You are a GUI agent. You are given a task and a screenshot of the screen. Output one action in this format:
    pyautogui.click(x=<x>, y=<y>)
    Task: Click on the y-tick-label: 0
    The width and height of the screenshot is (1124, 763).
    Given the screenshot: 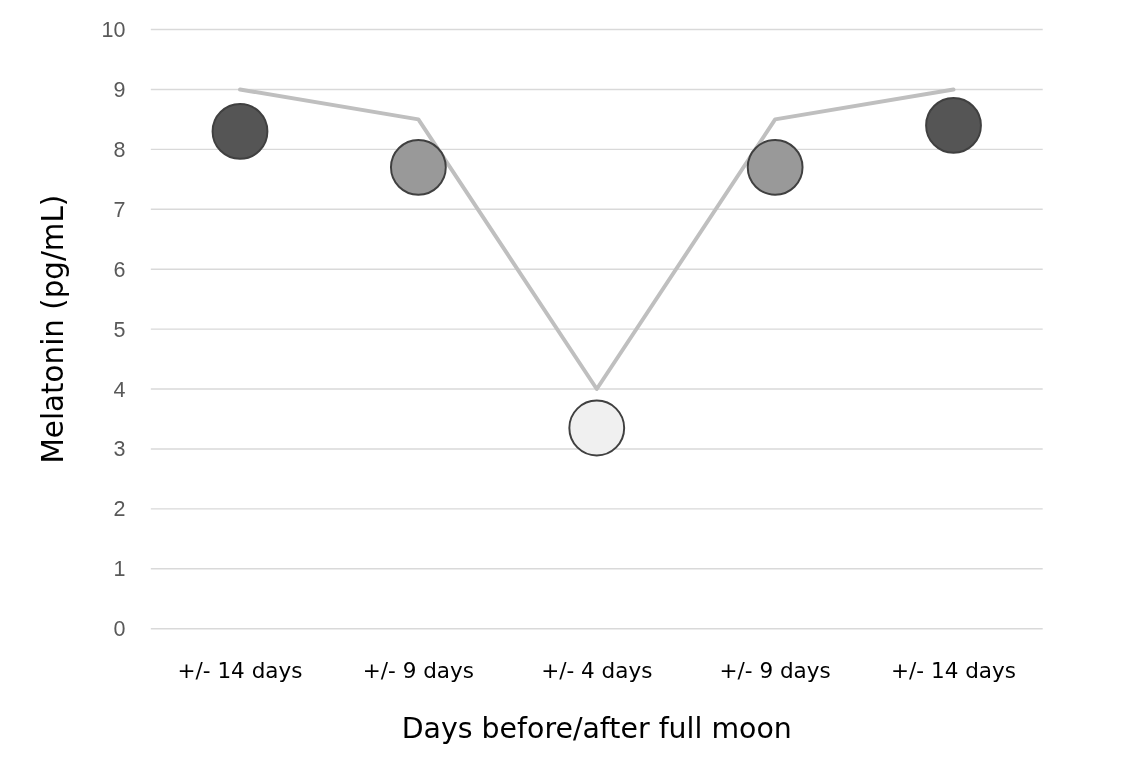 What is the action you would take?
    pyautogui.click(x=119, y=629)
    